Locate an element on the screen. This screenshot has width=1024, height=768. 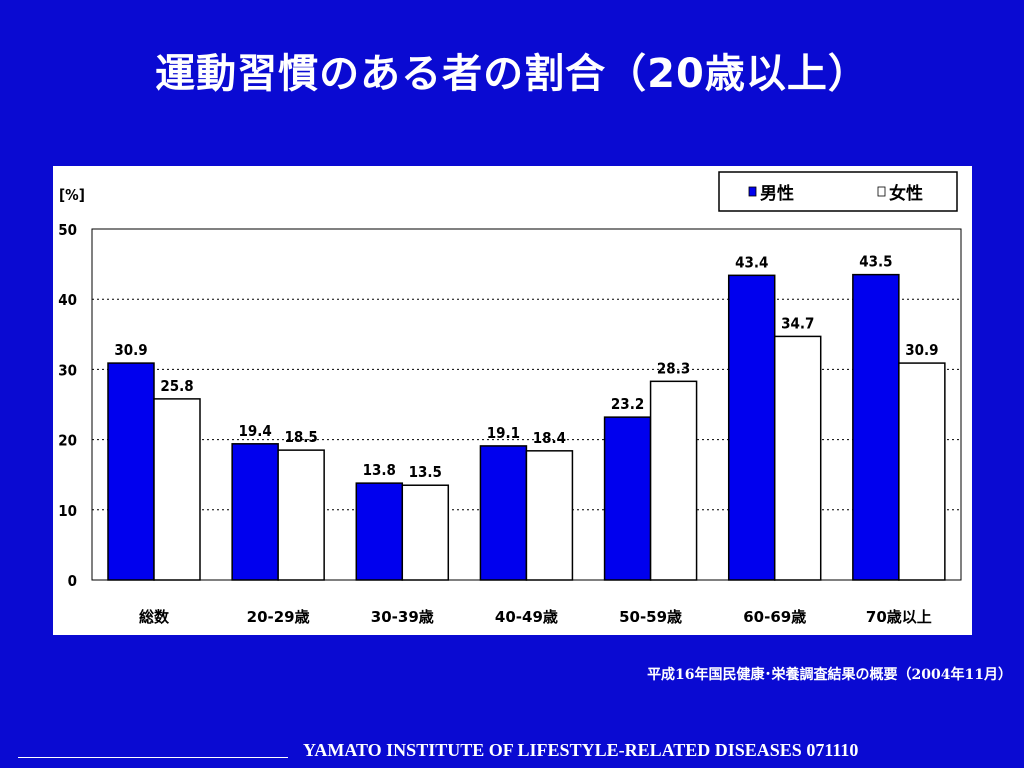
y-tick-label: 40 is located at coordinates (67, 300).